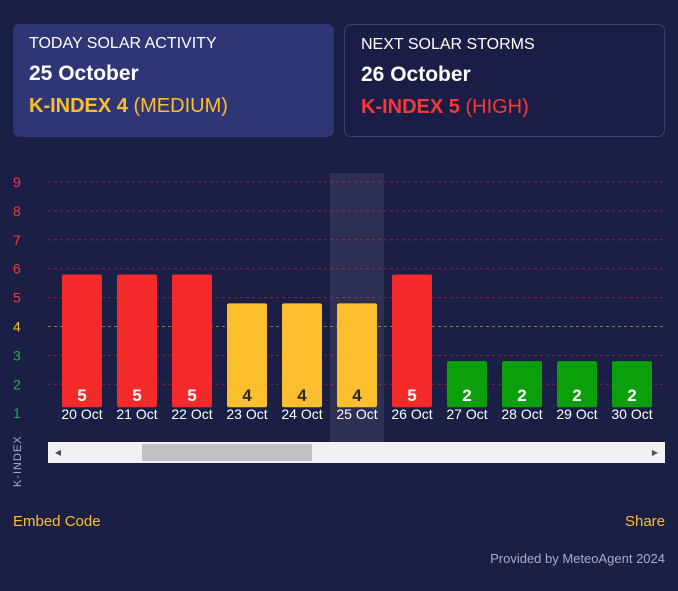 The width and height of the screenshot is (678, 591). What do you see at coordinates (411, 414) in the screenshot?
I see `x-tick-label: 26 Oct` at bounding box center [411, 414].